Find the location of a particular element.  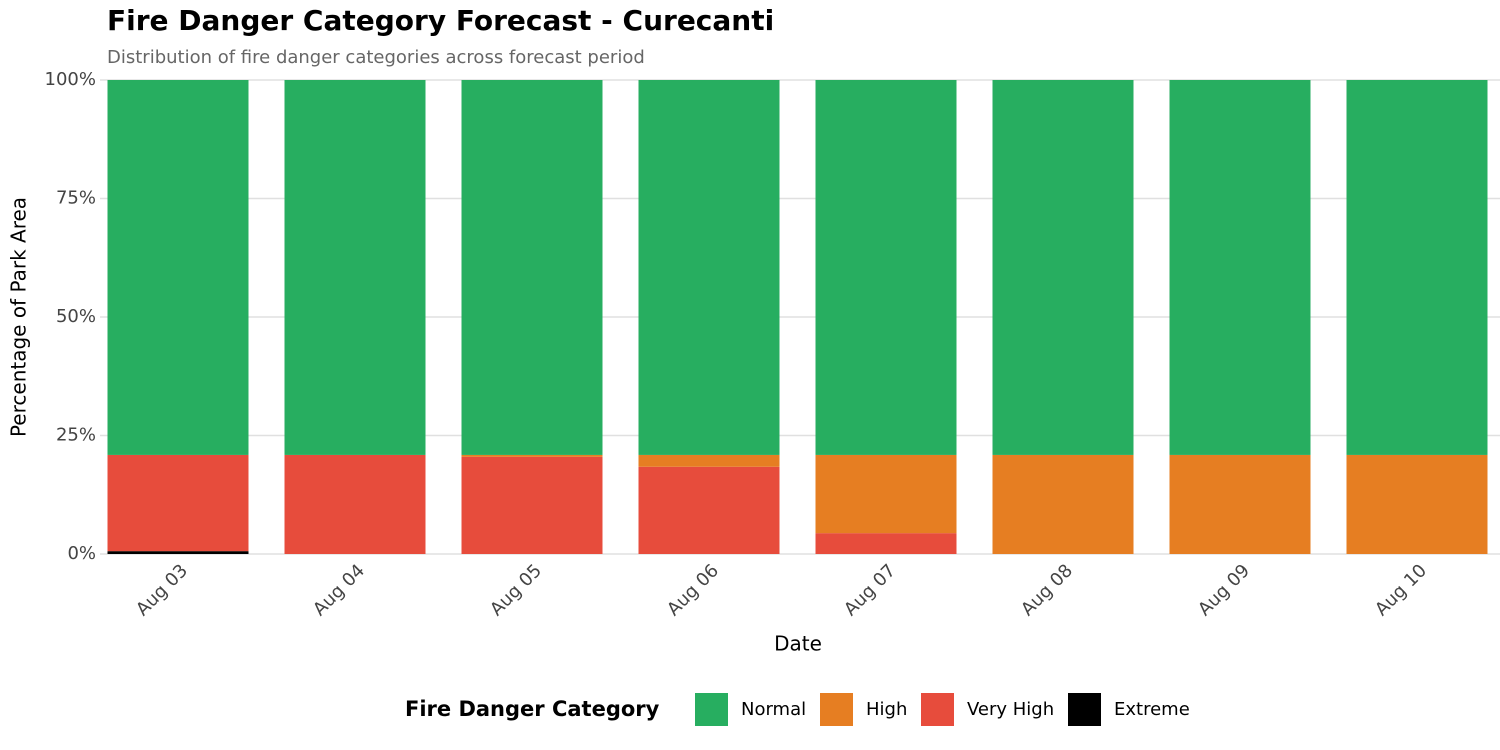

y-tick-label: 25% is located at coordinates (76, 435).